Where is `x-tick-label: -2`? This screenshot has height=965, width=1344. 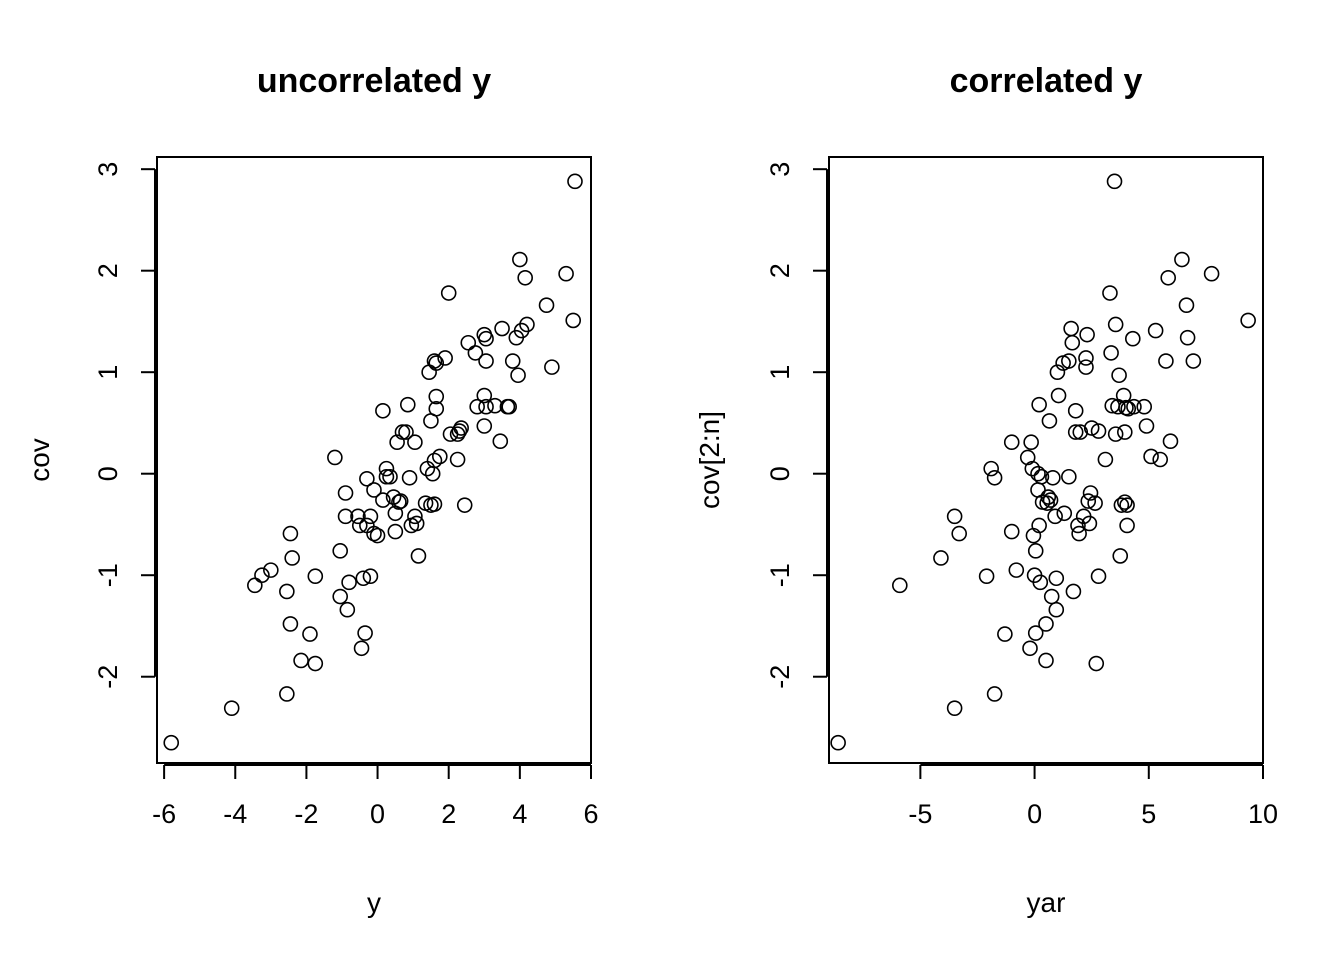
x-tick-label: -2 is located at coordinates (306, 814).